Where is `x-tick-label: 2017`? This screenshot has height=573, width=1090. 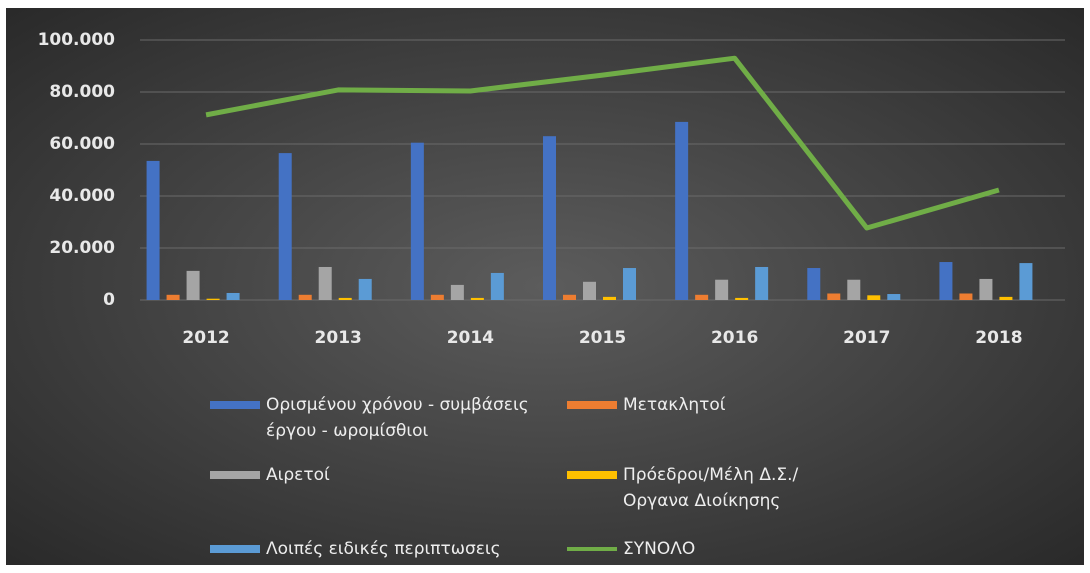 x-tick-label: 2017 is located at coordinates (866, 338).